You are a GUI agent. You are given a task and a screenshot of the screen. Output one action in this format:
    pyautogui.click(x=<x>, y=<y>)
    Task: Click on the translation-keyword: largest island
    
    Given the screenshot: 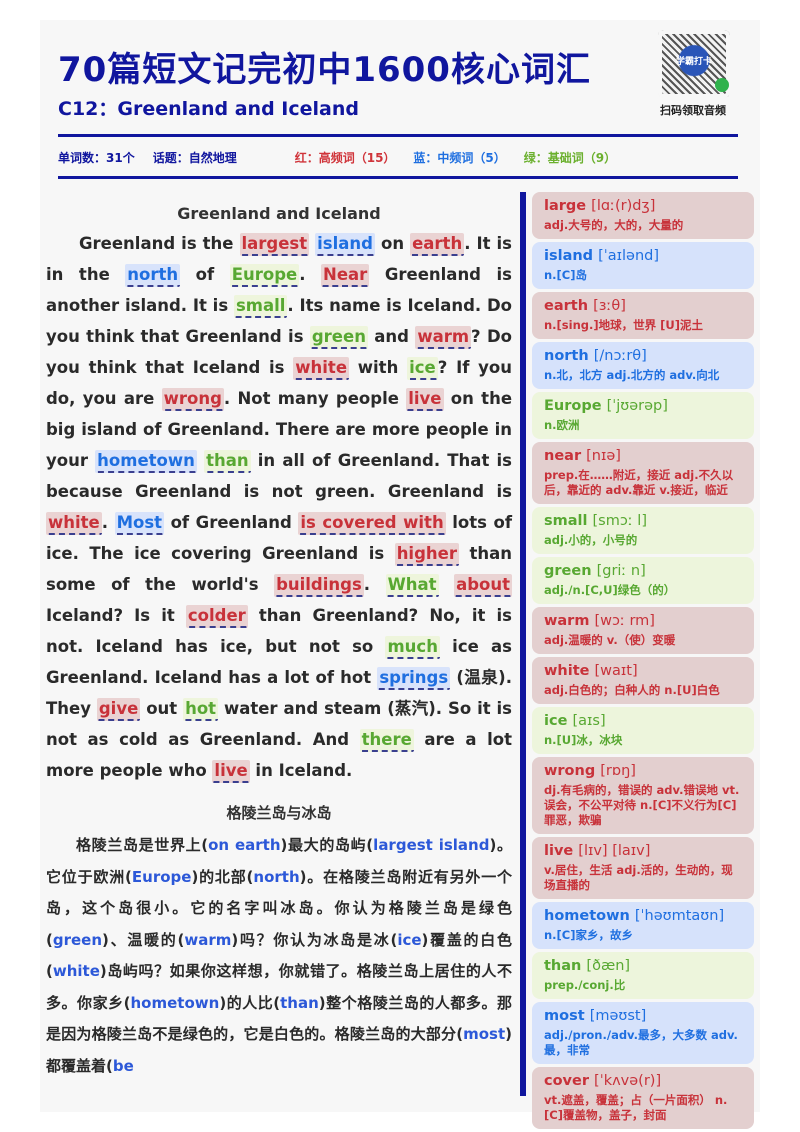 What is the action you would take?
    pyautogui.click(x=431, y=845)
    